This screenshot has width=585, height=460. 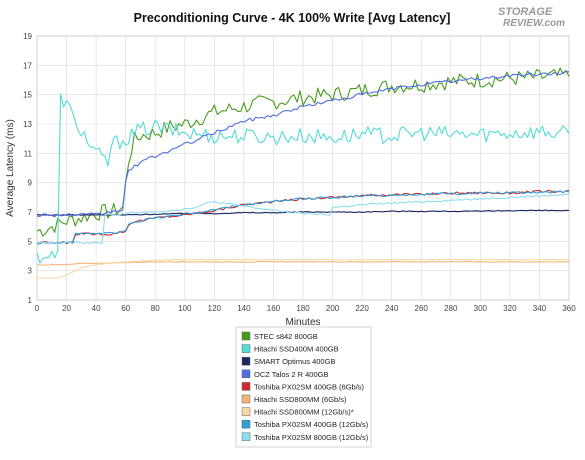 I want to click on x-tick-label: 200, so click(x=333, y=308).